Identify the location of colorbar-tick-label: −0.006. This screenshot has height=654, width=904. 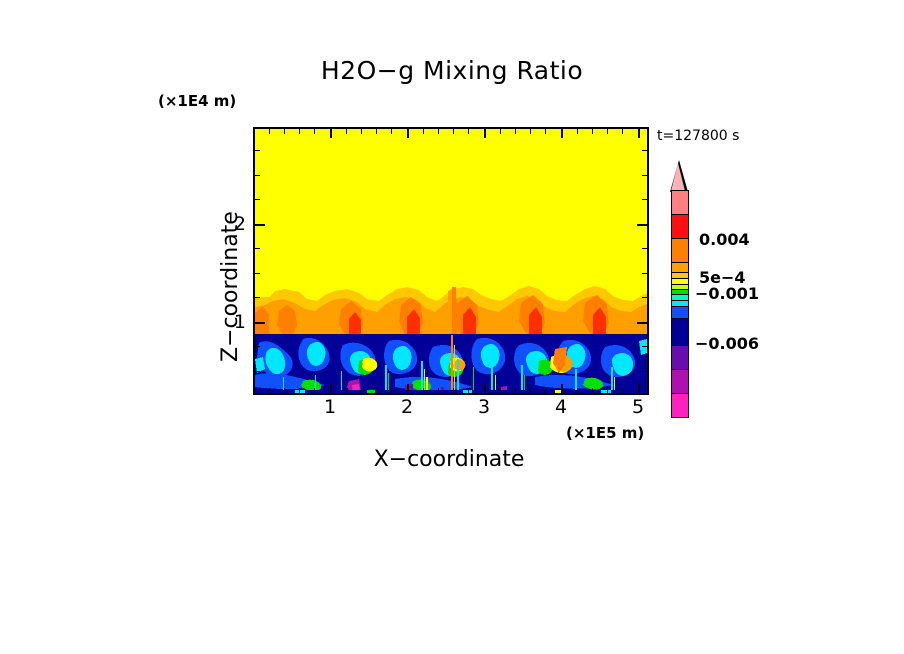
(727, 343).